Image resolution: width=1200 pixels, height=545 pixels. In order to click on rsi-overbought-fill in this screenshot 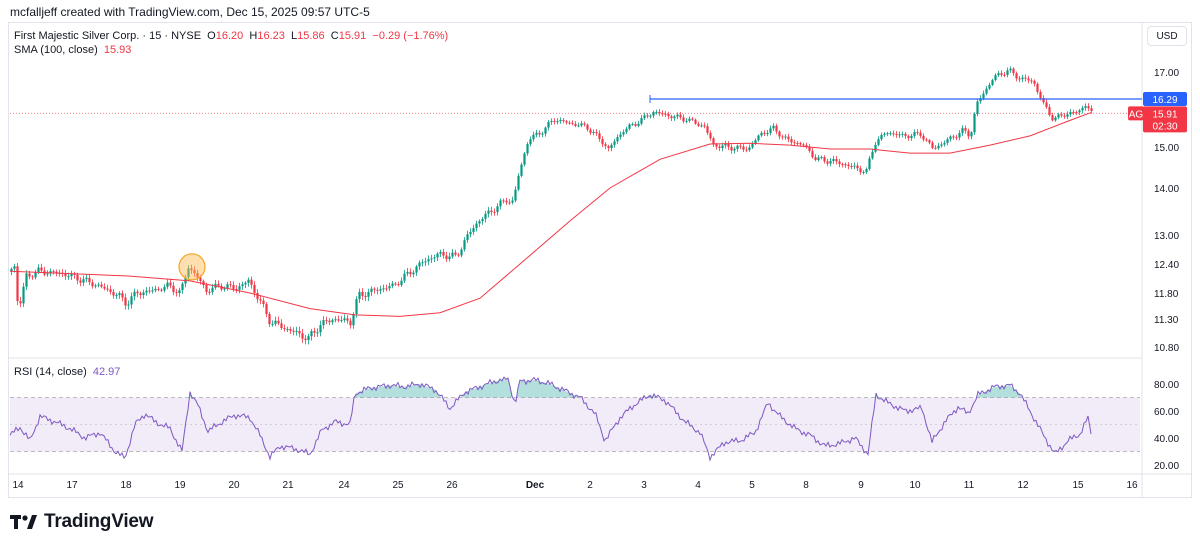, I will do `click(999, 391)`.